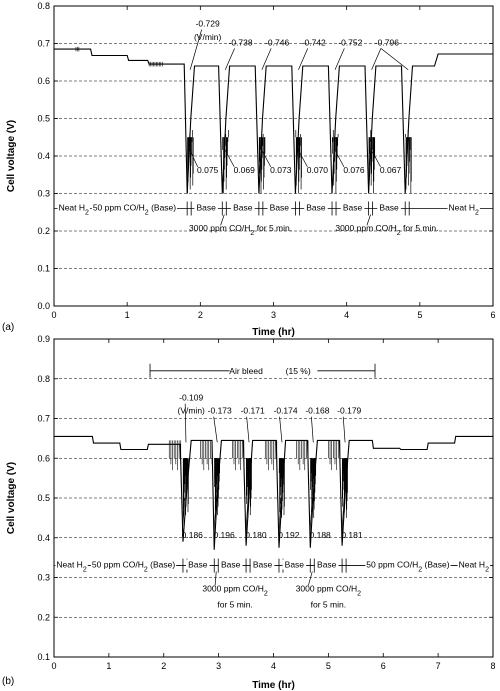 The image size is (500, 691). What do you see at coordinates (43, 306) in the screenshot?
I see `y-tick-label: 0.0` at bounding box center [43, 306].